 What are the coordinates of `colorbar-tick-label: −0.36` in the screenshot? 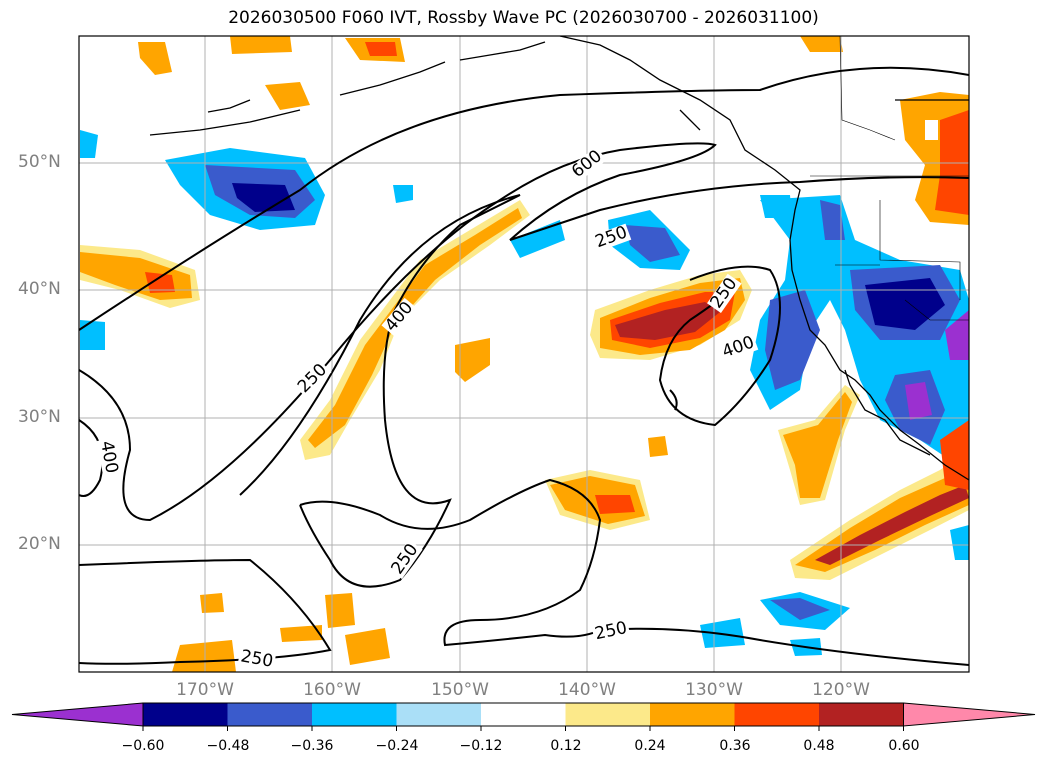 It's located at (312, 746).